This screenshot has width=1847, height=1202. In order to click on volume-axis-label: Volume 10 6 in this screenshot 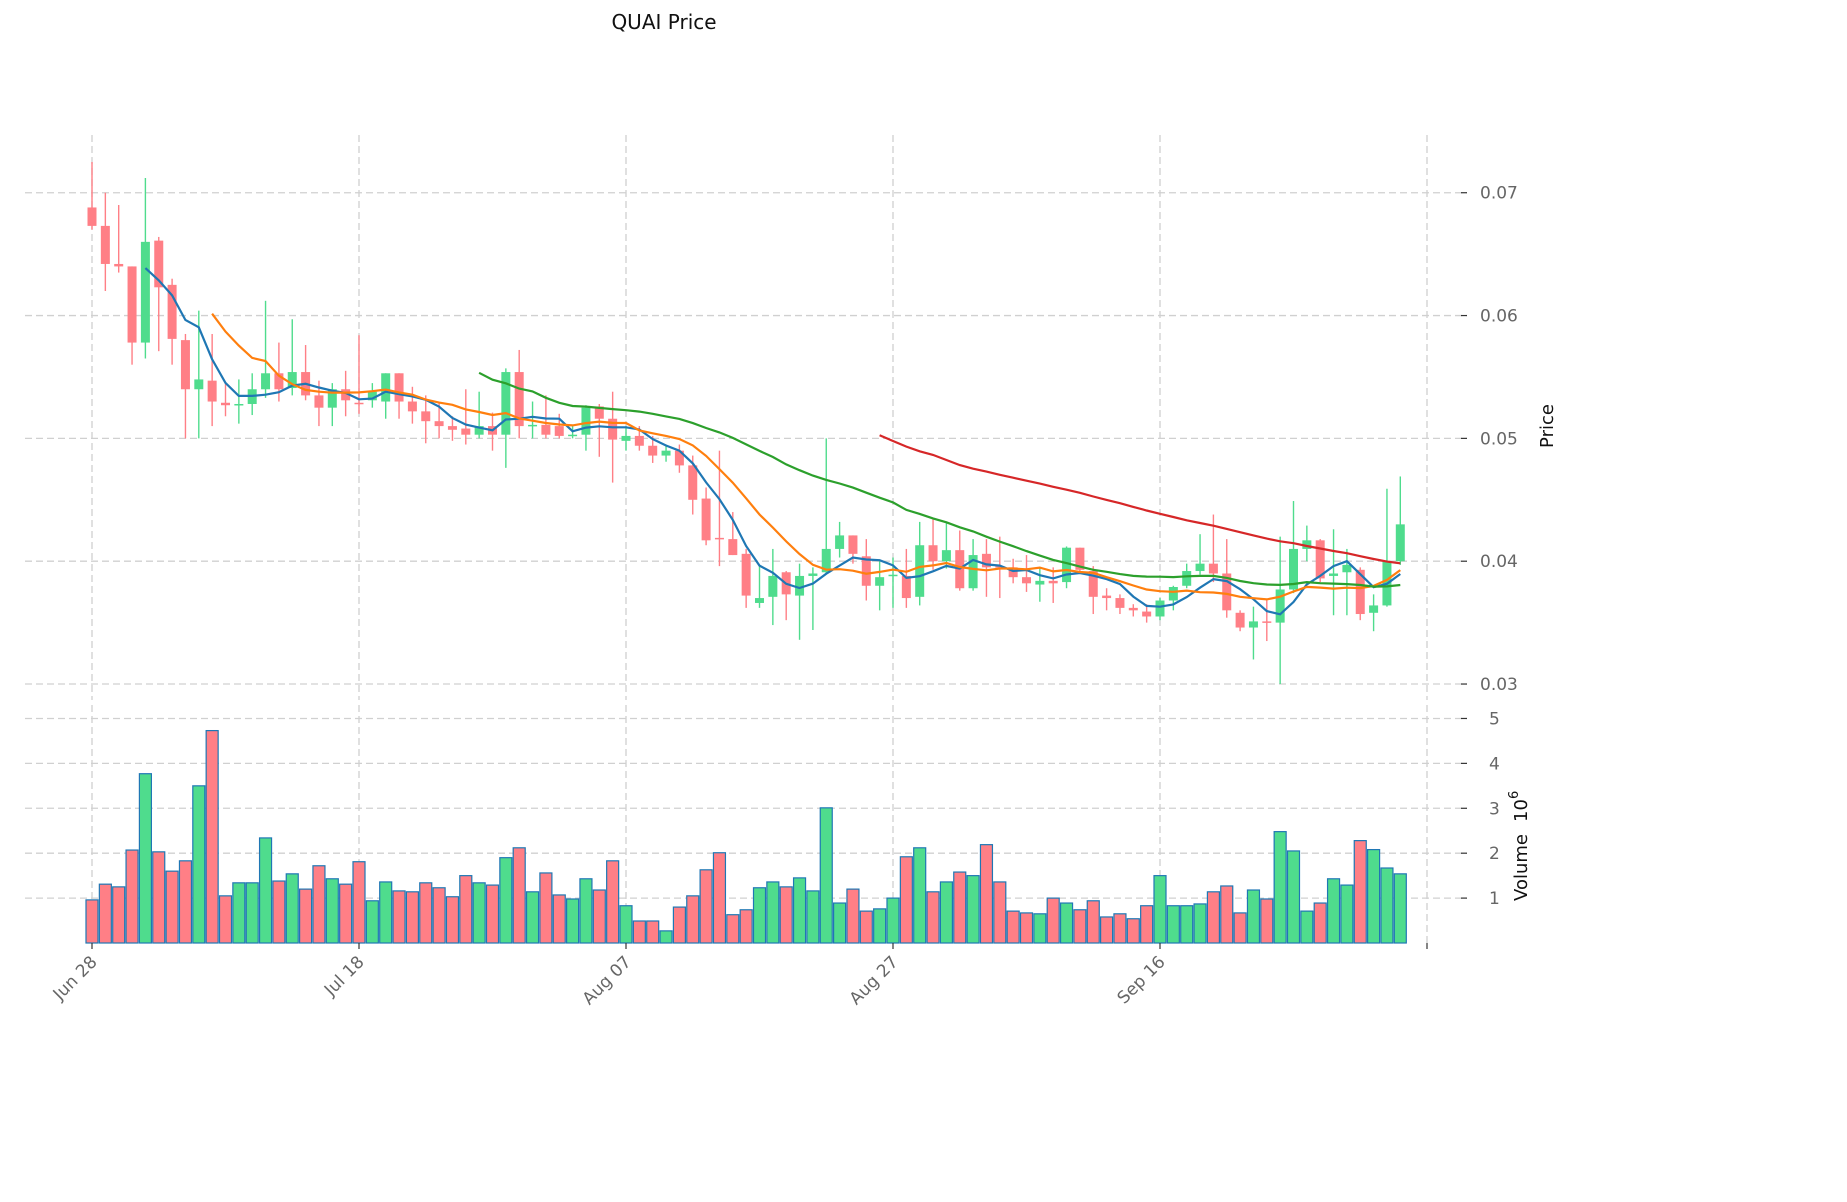, I will do `click(1519, 846)`.